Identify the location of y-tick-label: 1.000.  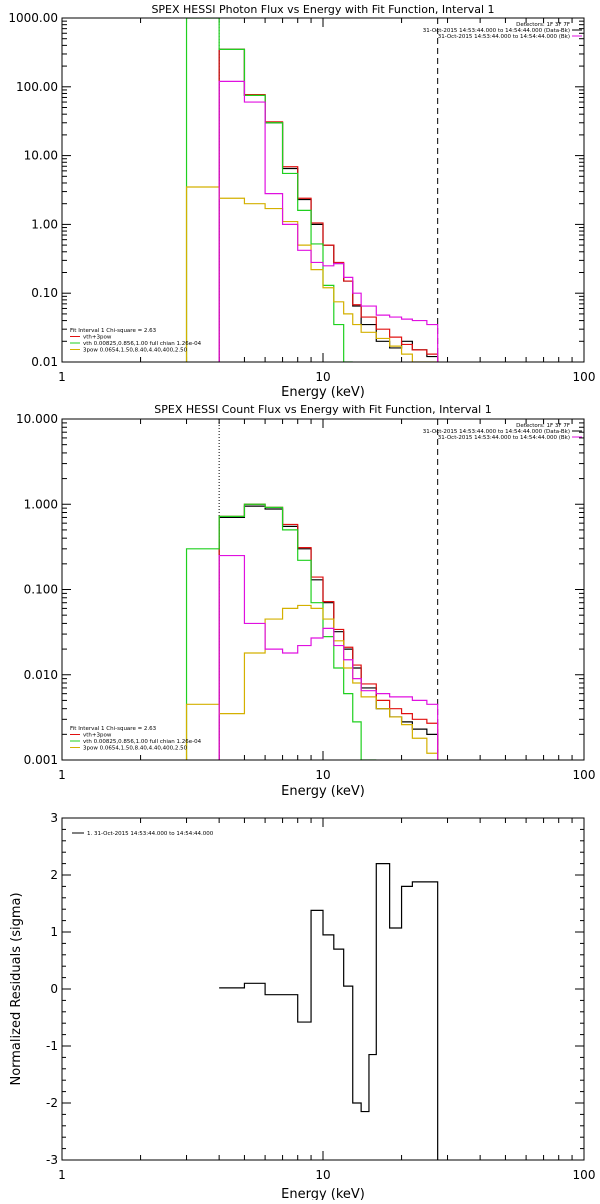
(41, 504).